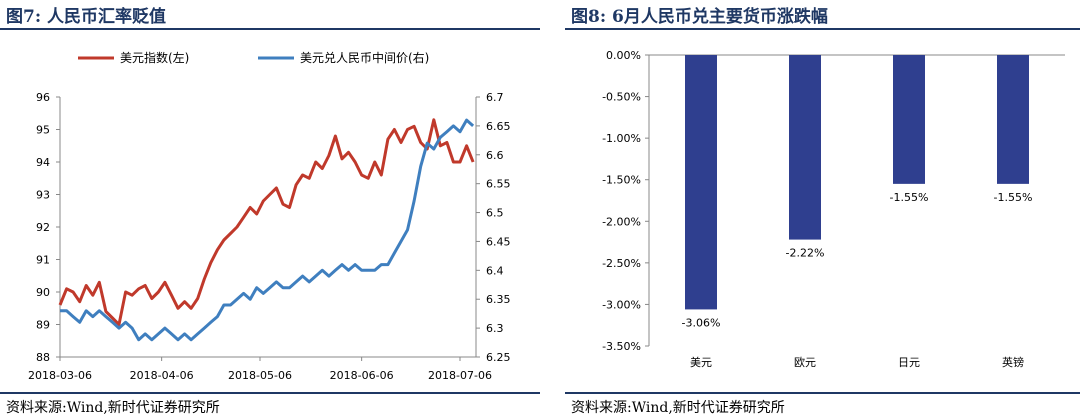 Image resolution: width=1080 pixels, height=420 pixels. I want to click on left-y-tick-label: 91, so click(43, 260).